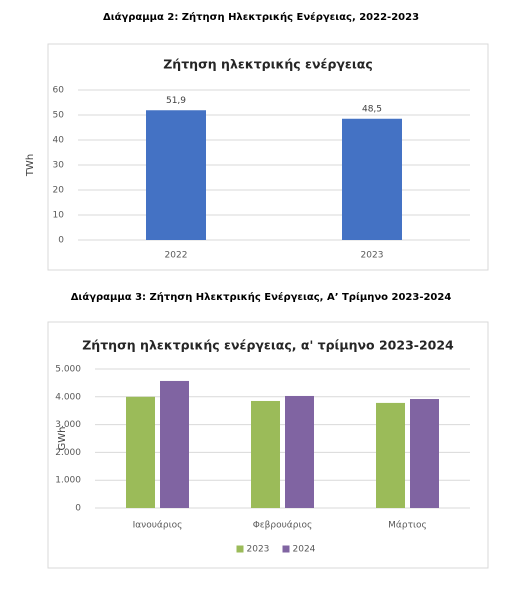 The image size is (523, 600). Describe the element at coordinates (158, 526) in the screenshot. I see `x-tick-label: Ιανουάριος` at that location.